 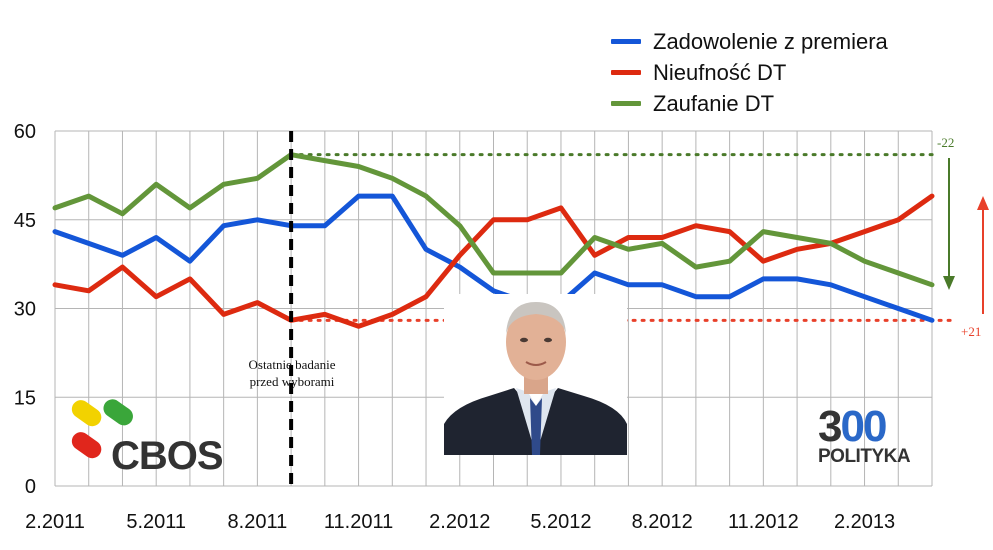 What do you see at coordinates (535, 378) in the screenshot?
I see `portrait-illustration` at bounding box center [535, 378].